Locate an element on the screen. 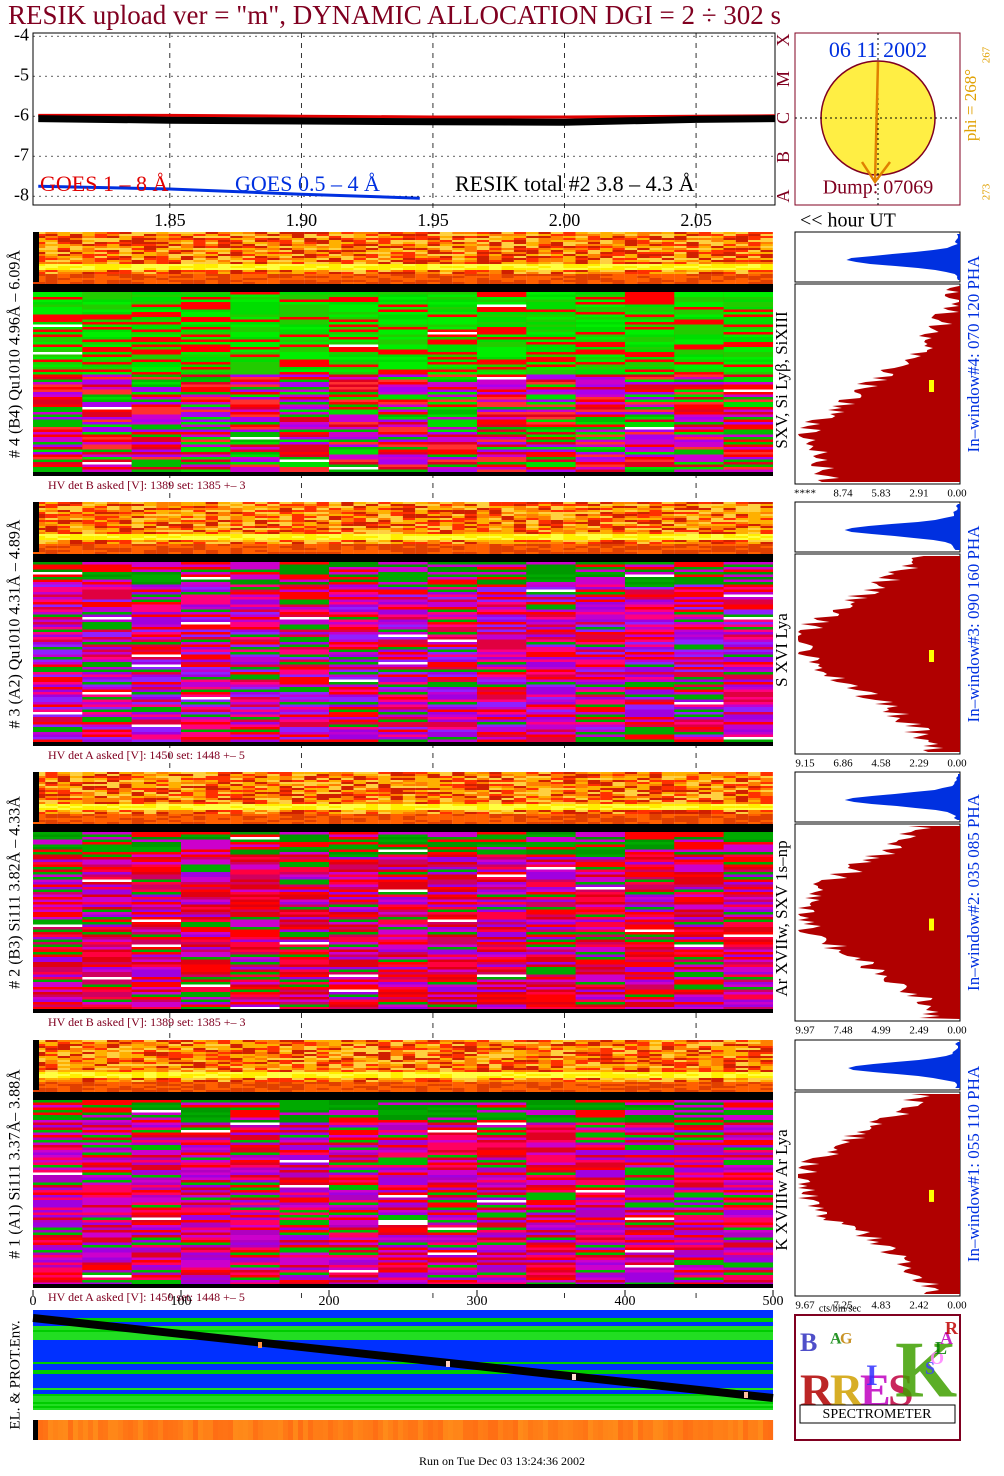  hist-tick-label: **** is located at coordinates (805, 494).